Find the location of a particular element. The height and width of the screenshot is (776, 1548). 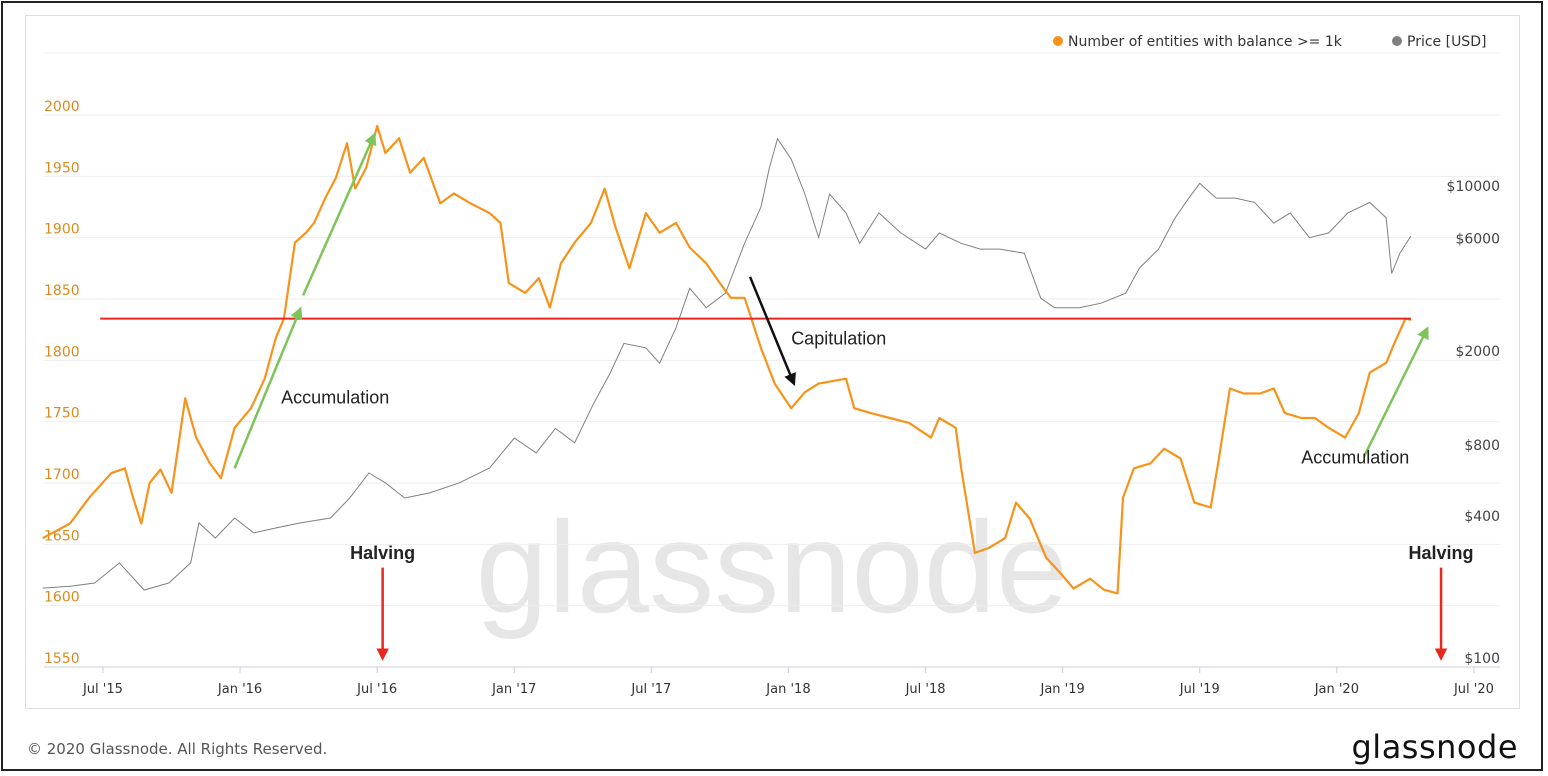

y-left-tick-label: 1850 is located at coordinates (62, 291).